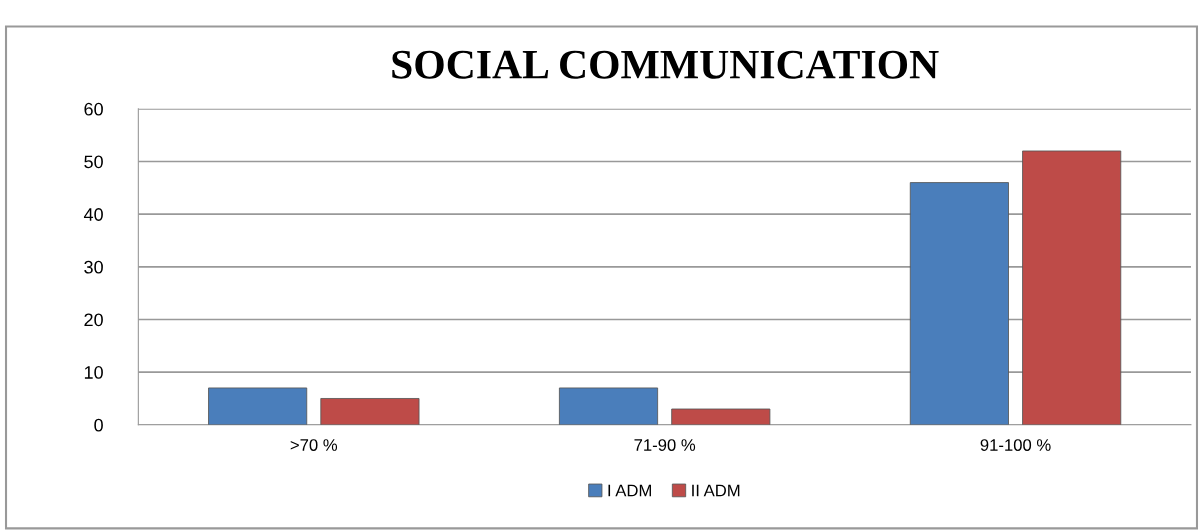  I want to click on y-tick-label: 0, so click(98, 425).